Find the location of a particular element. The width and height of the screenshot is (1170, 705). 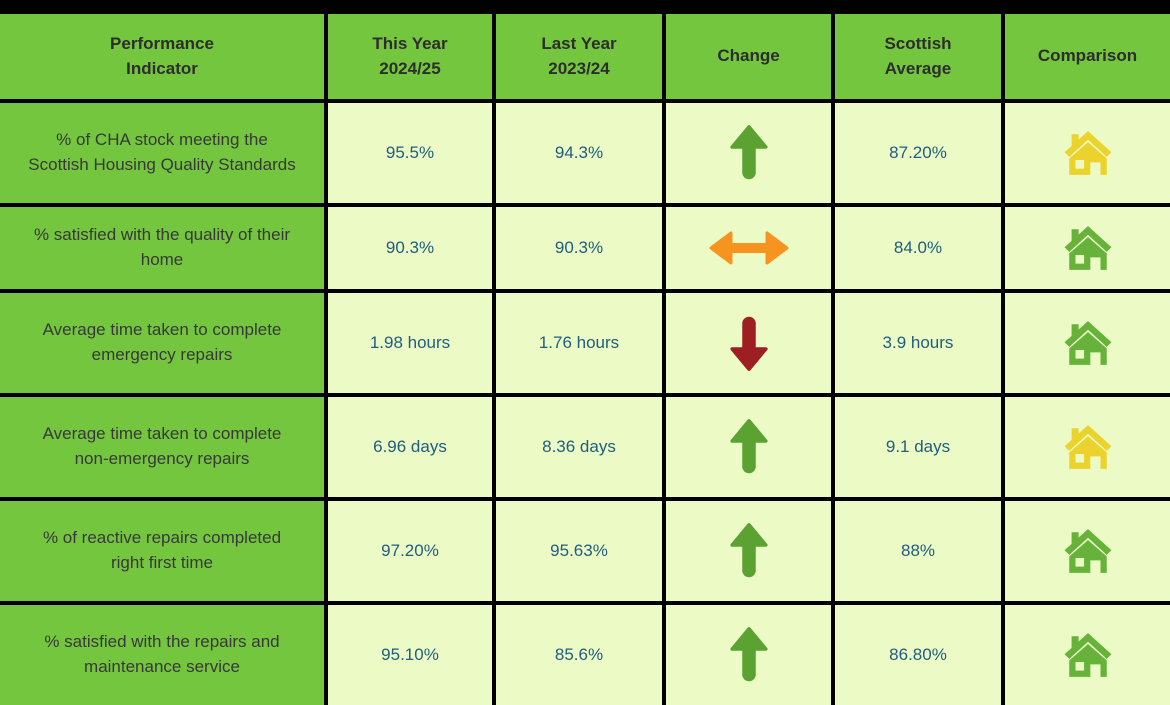

scottish-average-cell: 3.9 hours is located at coordinates (918, 343).